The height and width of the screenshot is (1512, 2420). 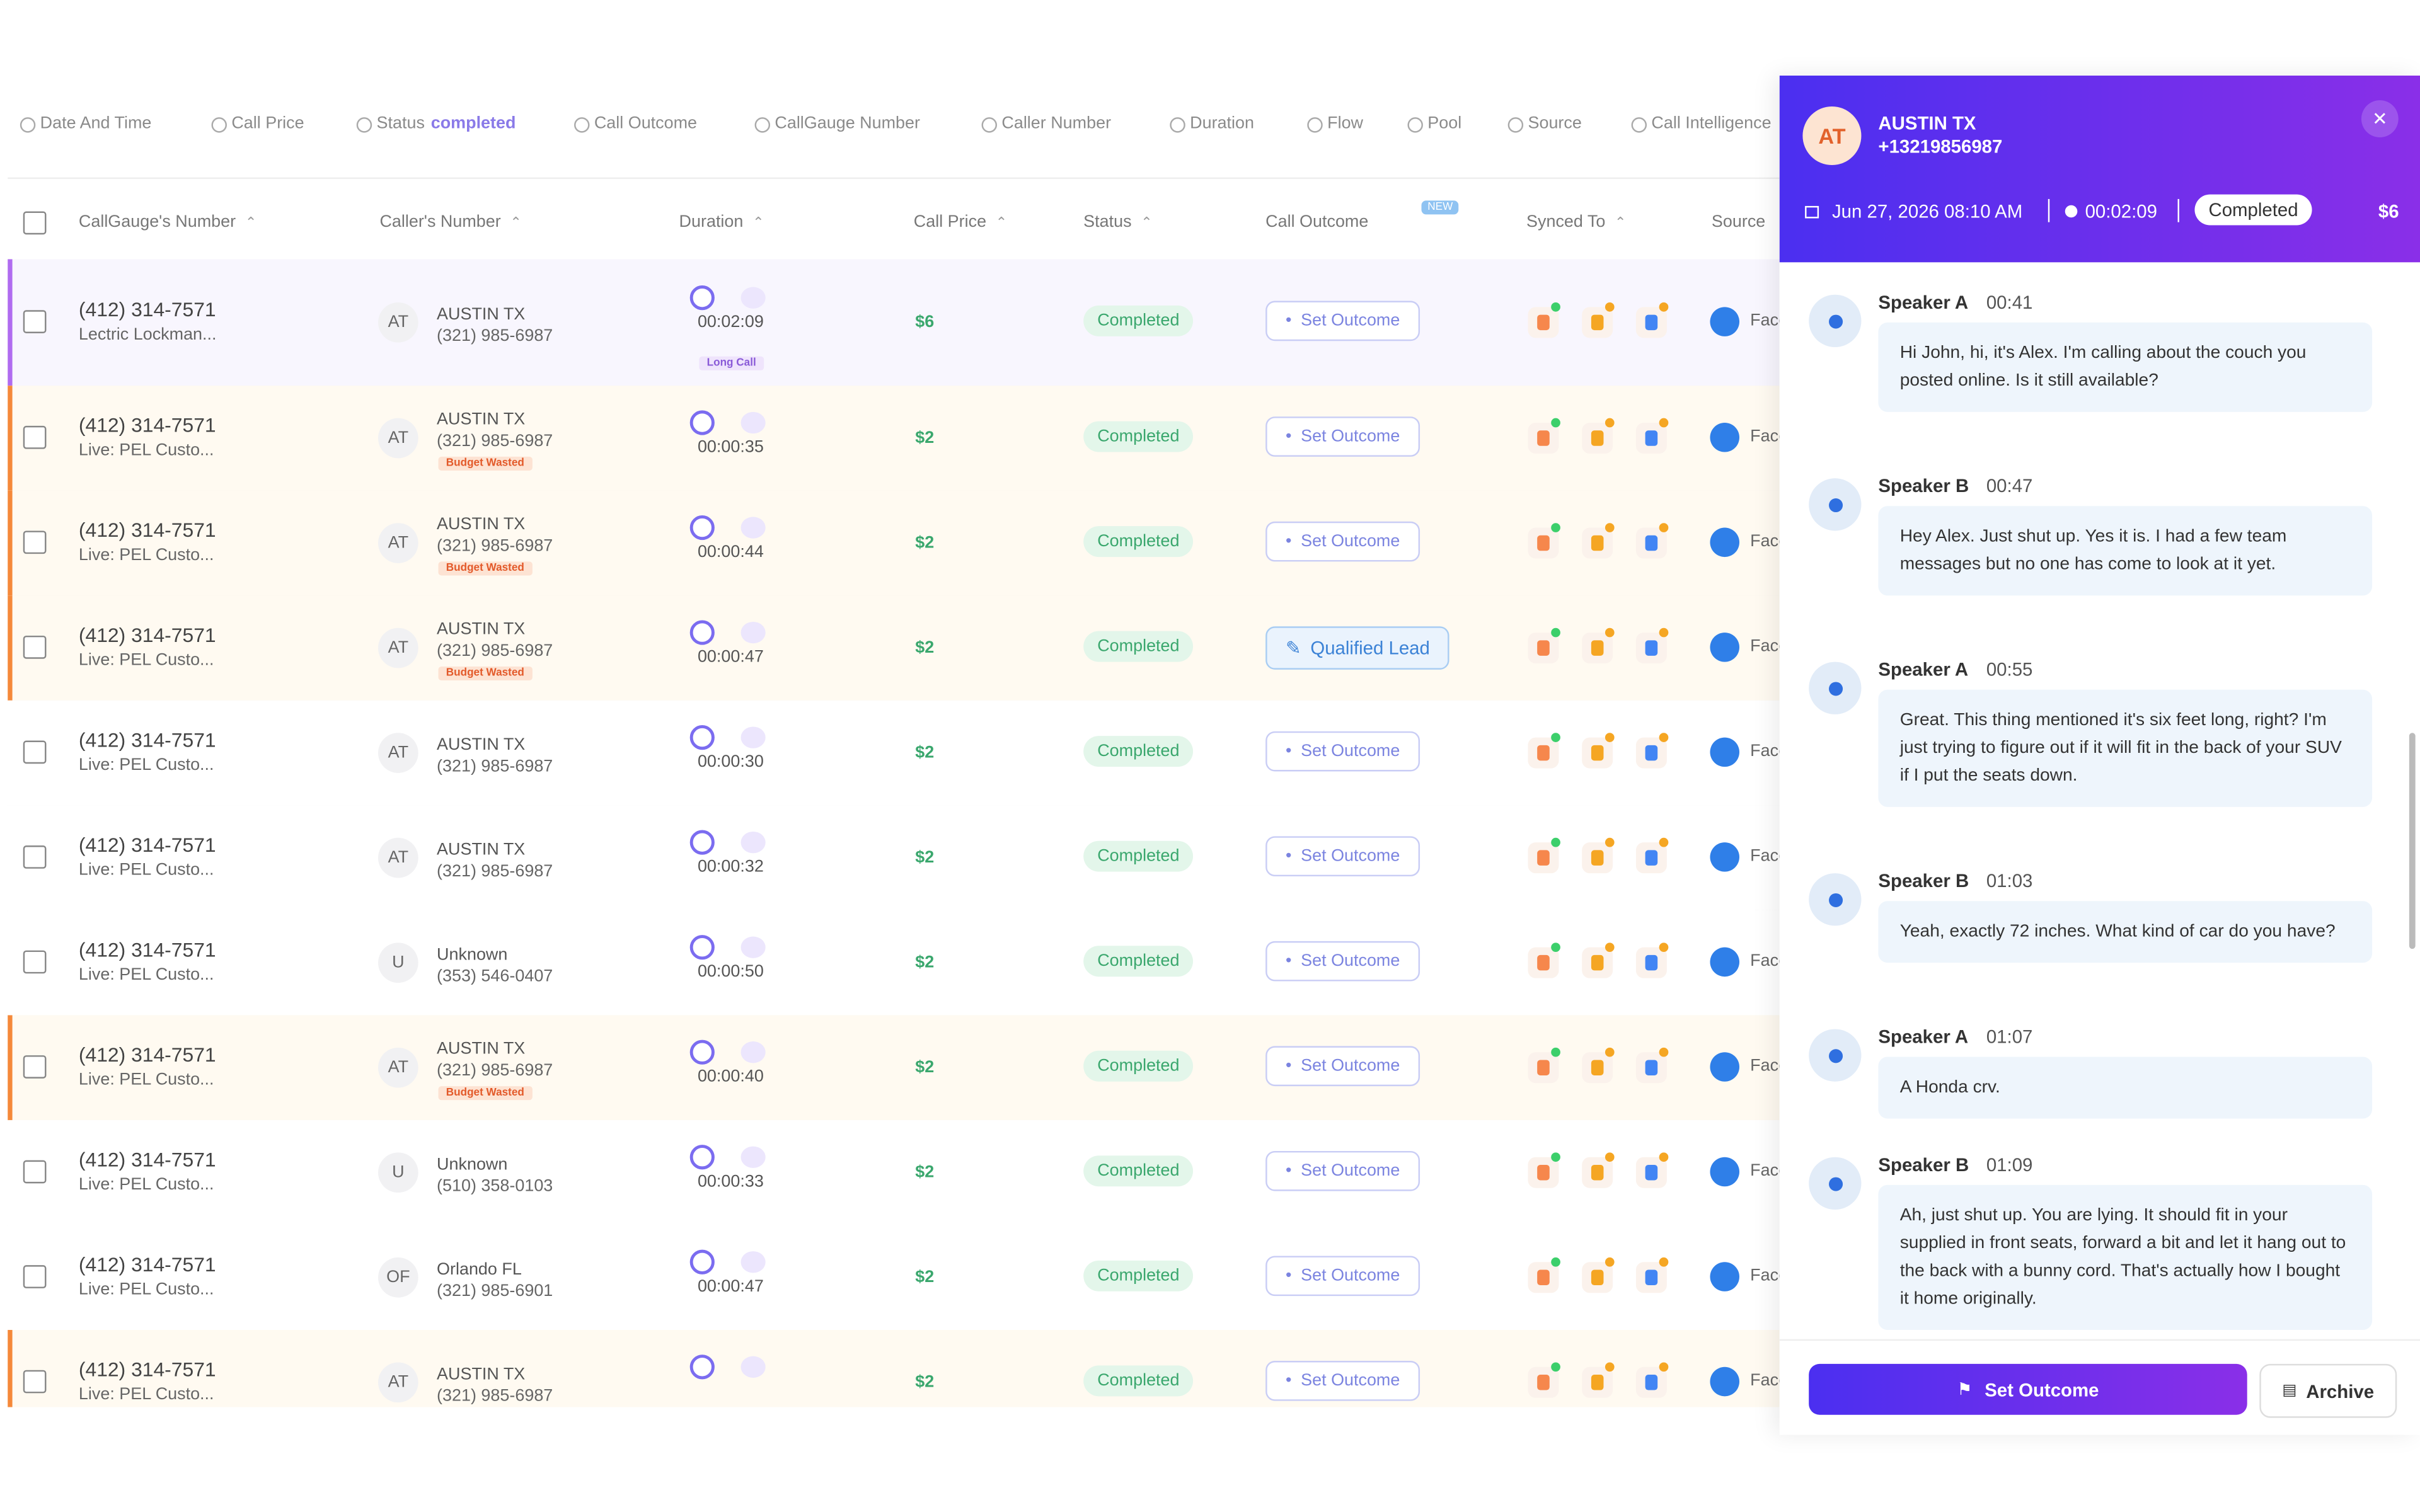 I want to click on filter-chip: Call Intelligence, so click(x=1701, y=123).